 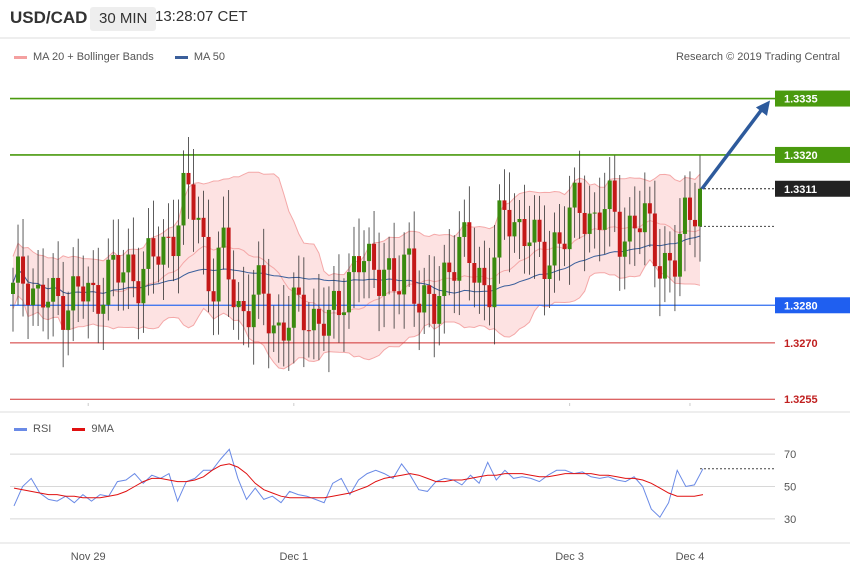 What do you see at coordinates (801, 156) in the screenshot?
I see `level-label-1-3320: 1.3320` at bounding box center [801, 156].